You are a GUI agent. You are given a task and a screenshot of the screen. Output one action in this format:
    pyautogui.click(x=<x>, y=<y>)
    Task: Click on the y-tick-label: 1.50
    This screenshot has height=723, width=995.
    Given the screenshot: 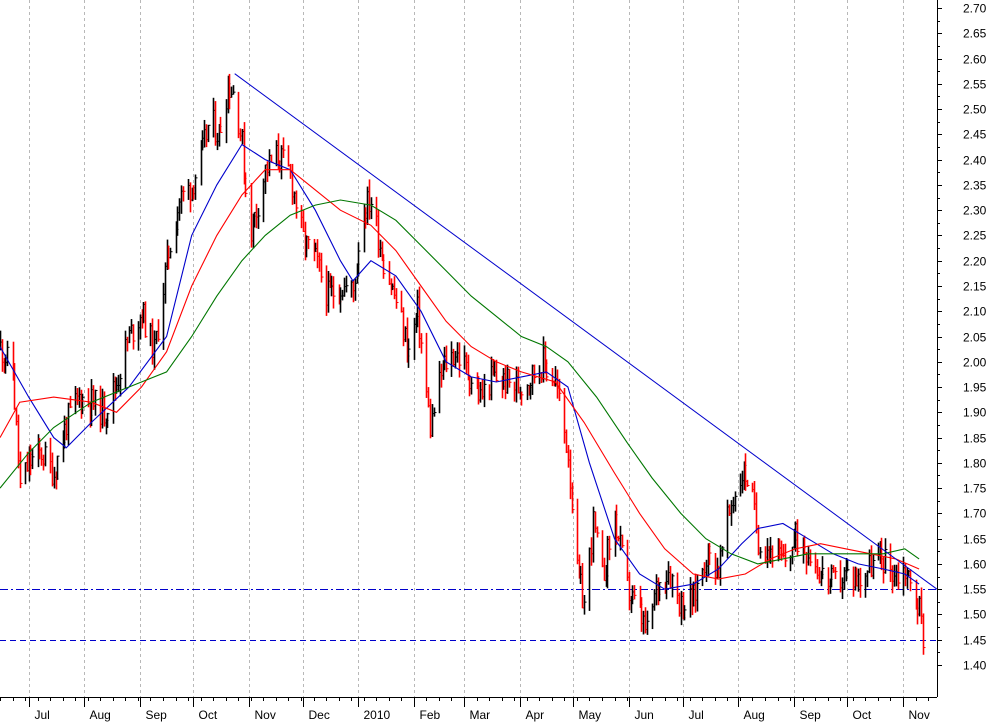 What is the action you would take?
    pyautogui.click(x=975, y=615)
    